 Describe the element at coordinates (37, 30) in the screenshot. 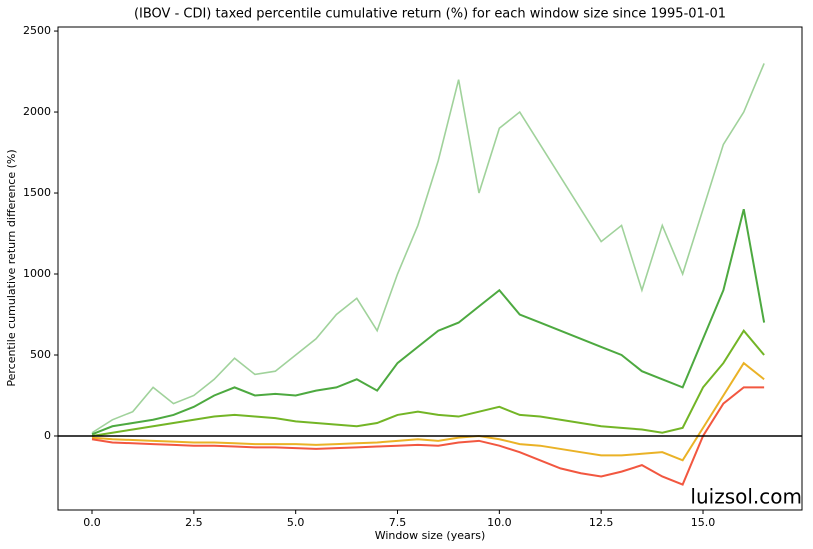

I see `y-tick-label: 2500` at that location.